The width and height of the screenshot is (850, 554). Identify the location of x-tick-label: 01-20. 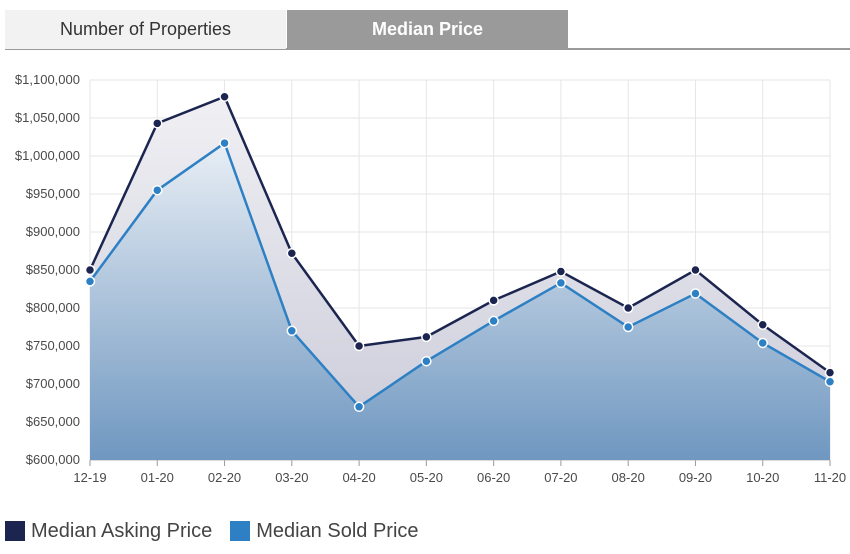
(157, 477).